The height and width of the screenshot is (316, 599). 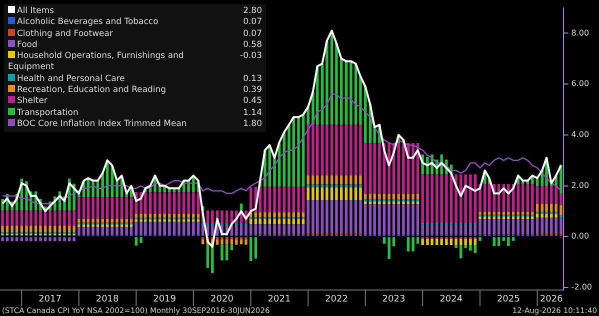 I want to click on y-tick-label: 6.00, so click(x=580, y=83).